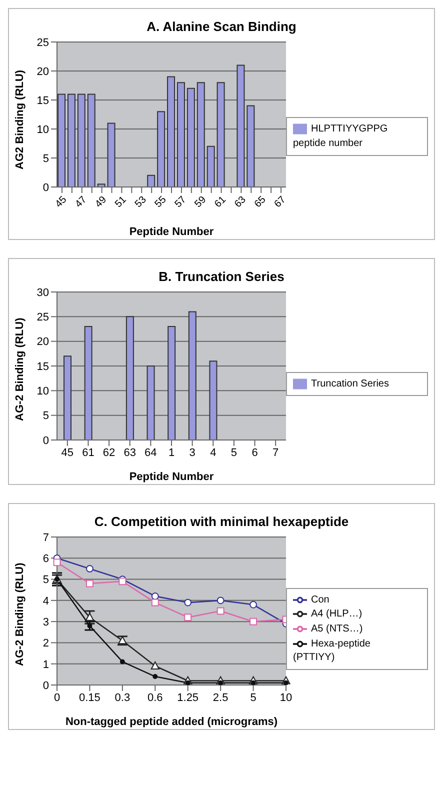  What do you see at coordinates (45, 538) in the screenshot?
I see `y-tick-label: 7` at bounding box center [45, 538].